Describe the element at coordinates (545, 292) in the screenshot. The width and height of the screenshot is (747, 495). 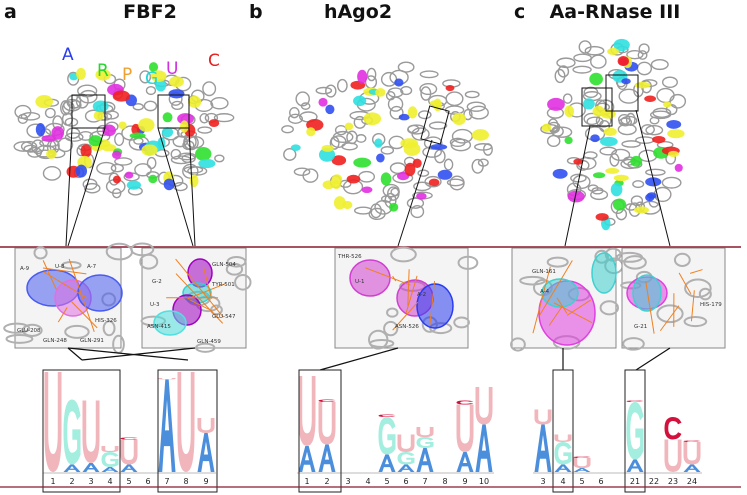
I see `residue-label: A-4` at that location.